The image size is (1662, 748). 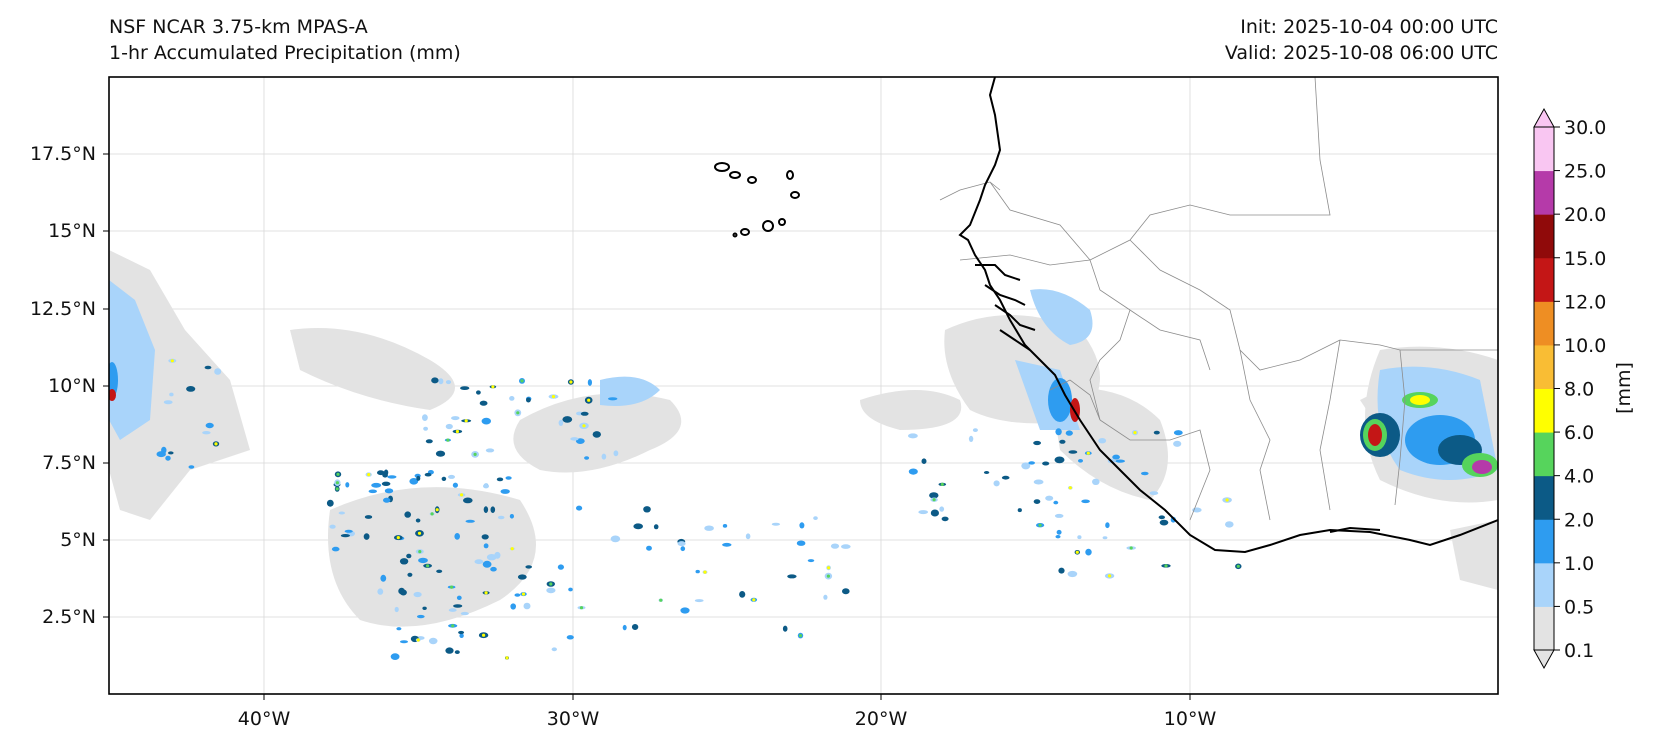 I want to click on latitude-axis: 17.5°N 15°N 12.5°N 10°N 7.5°N 5°N 2.5°N, so click(x=69, y=385).